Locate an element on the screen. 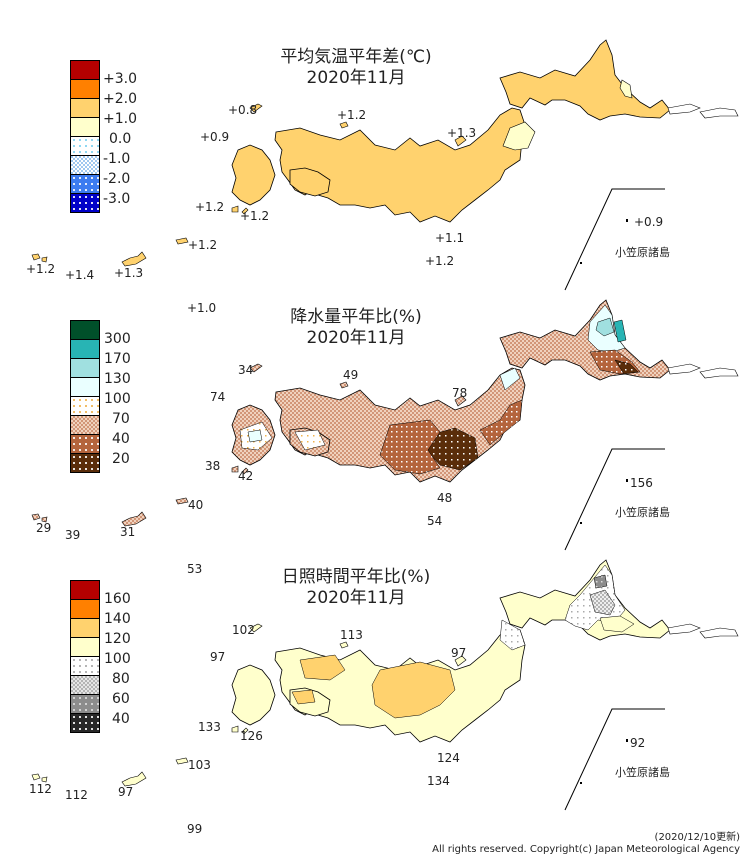 This screenshot has width=750, height=860. station-value: 53 is located at coordinates (195, 569).